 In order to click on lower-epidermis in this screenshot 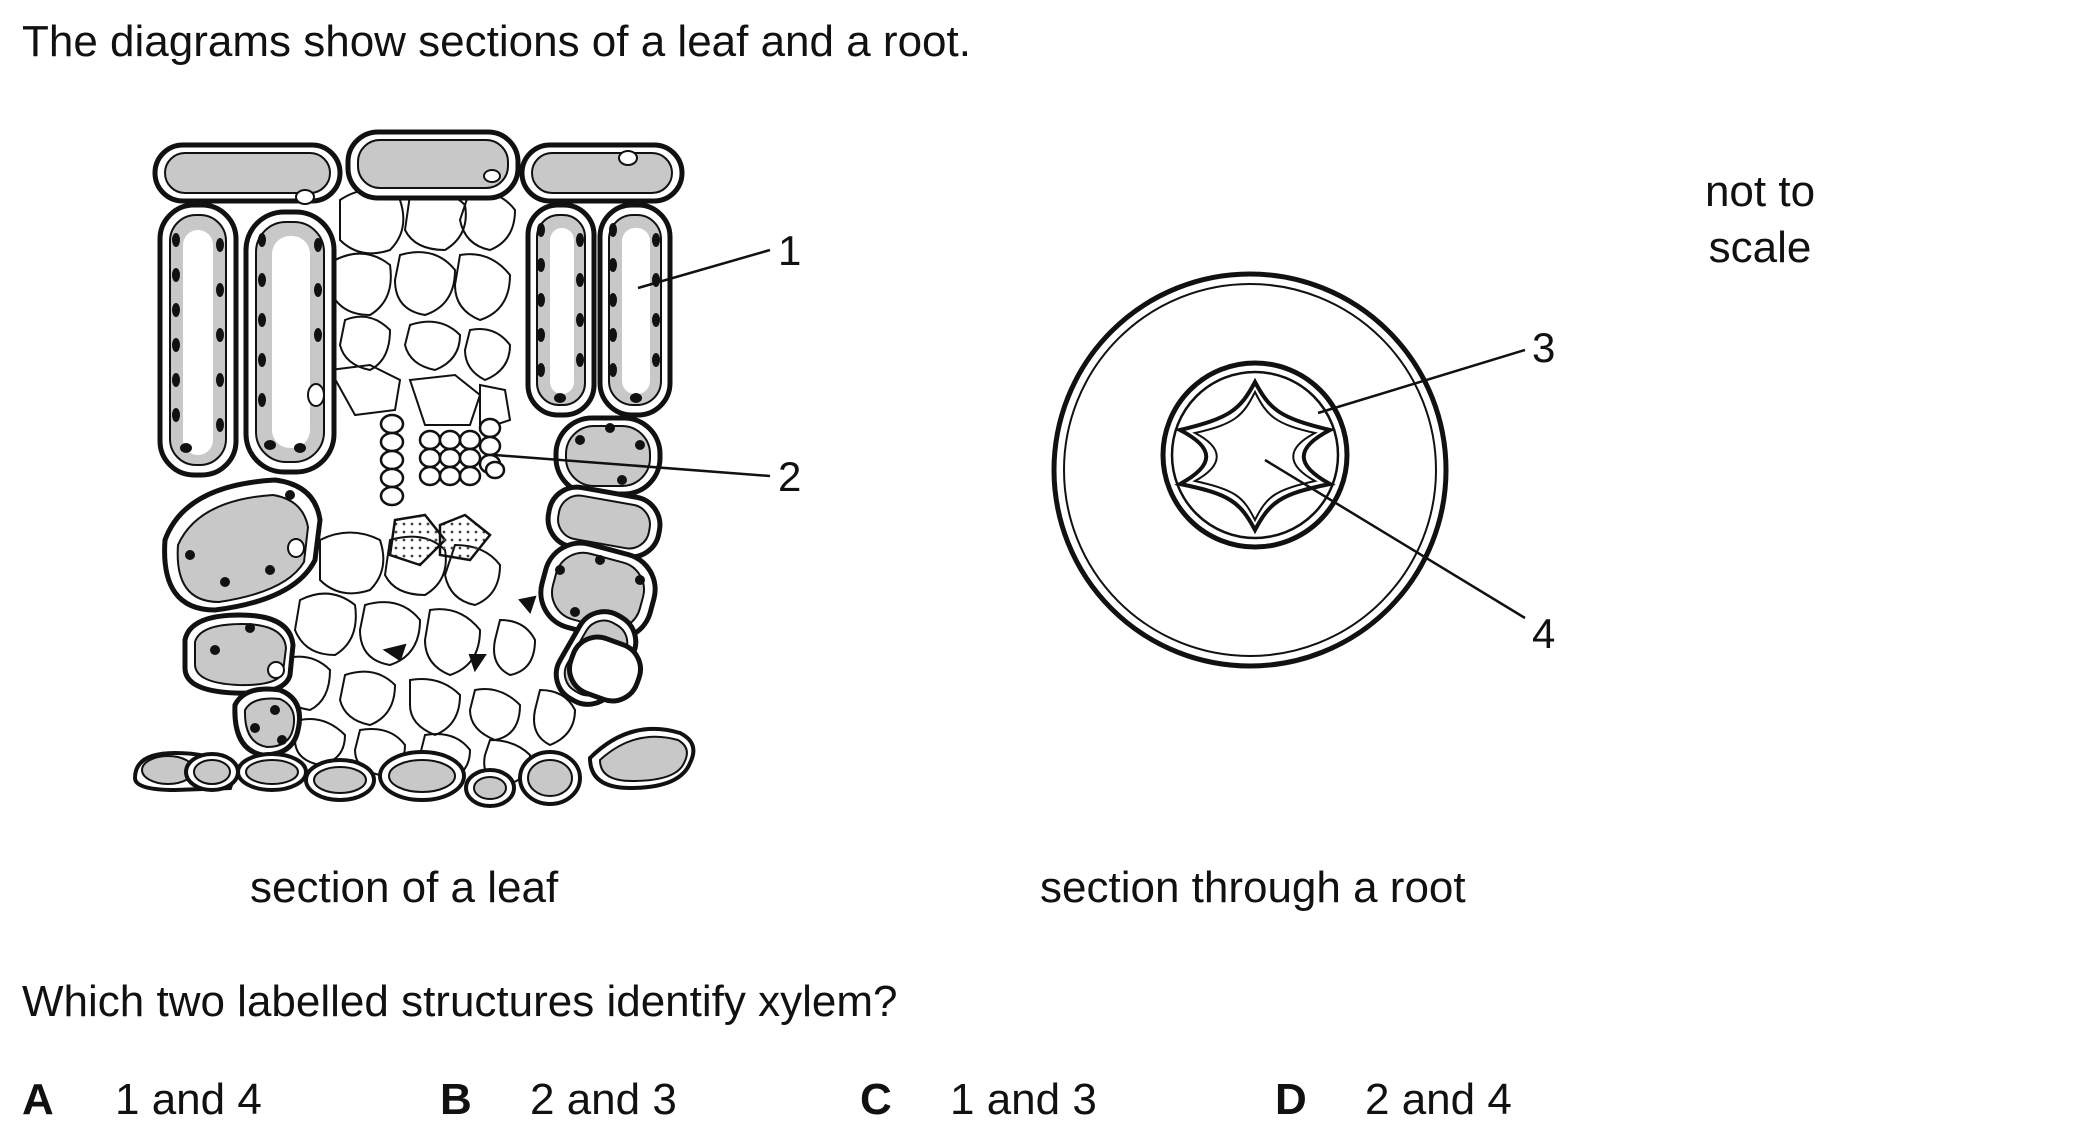, I will do `click(414, 767)`.